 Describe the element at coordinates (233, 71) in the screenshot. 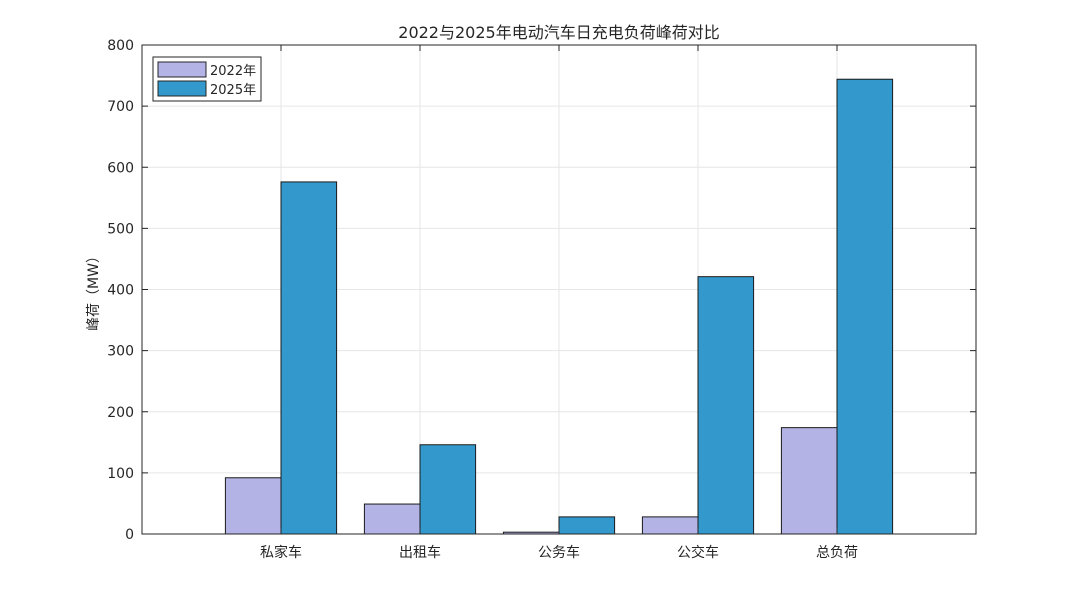

I see `legend-label-2022: 2022年` at that location.